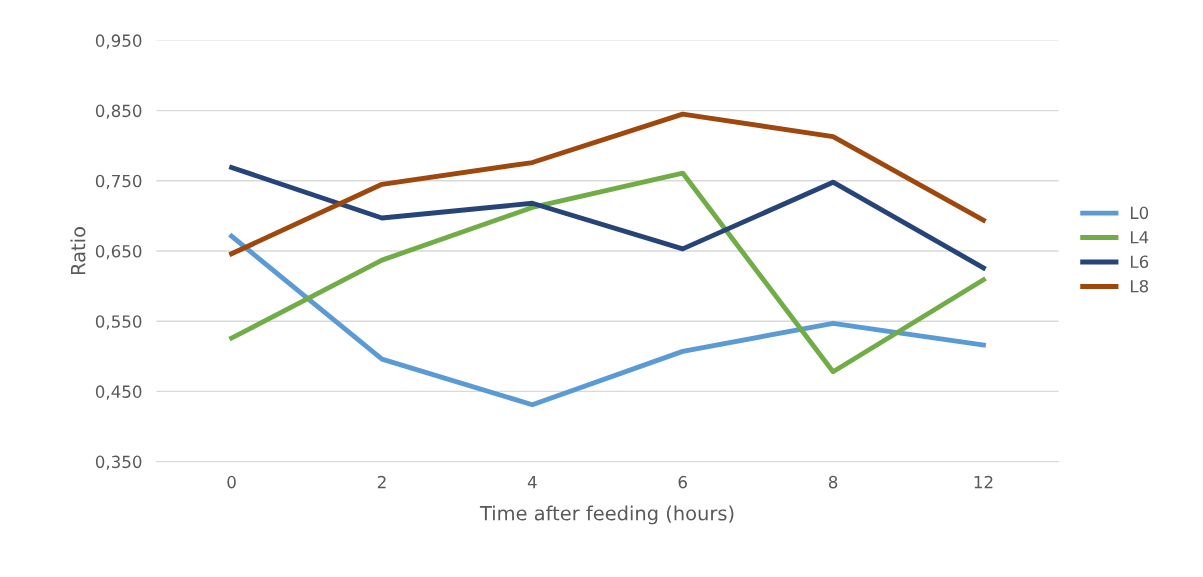 This screenshot has width=1203, height=577. I want to click on x-tick-label: 6, so click(682, 482).